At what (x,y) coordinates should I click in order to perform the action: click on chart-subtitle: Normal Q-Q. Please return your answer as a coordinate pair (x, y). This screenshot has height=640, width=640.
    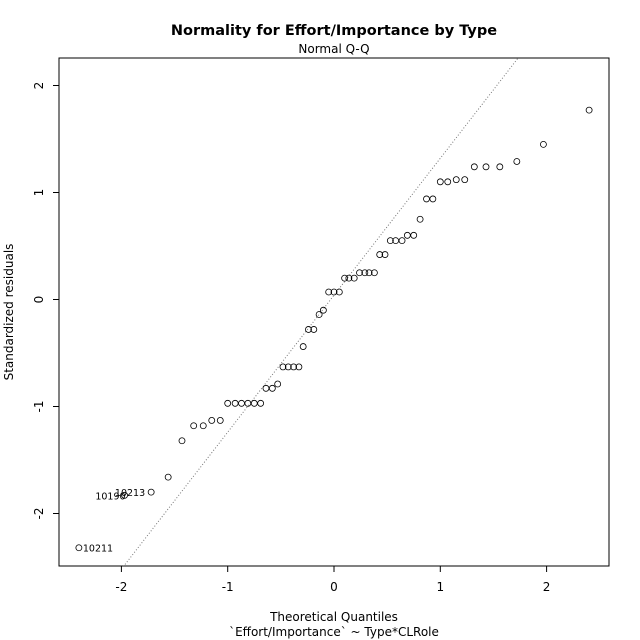
    Looking at the image, I should click on (333, 49).